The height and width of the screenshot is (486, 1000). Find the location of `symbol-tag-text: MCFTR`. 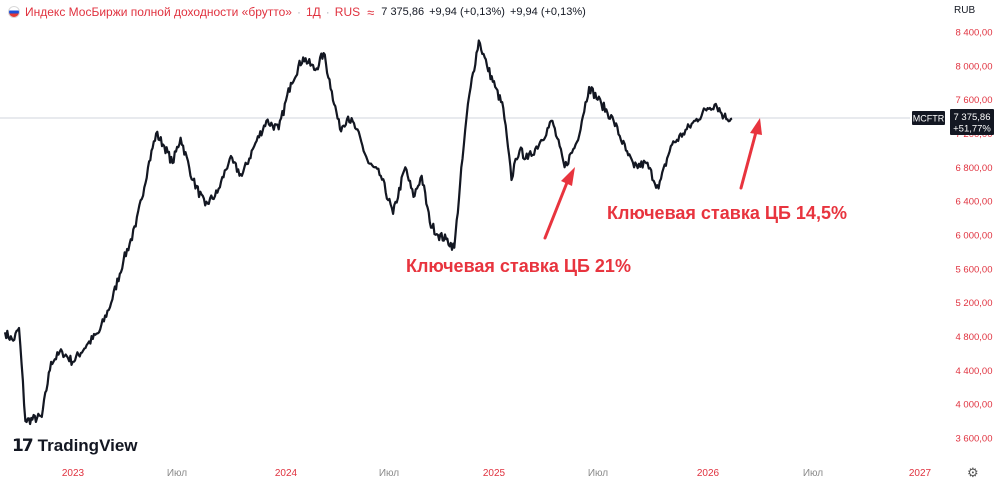

symbol-tag-text: MCFTR is located at coordinates (929, 119).